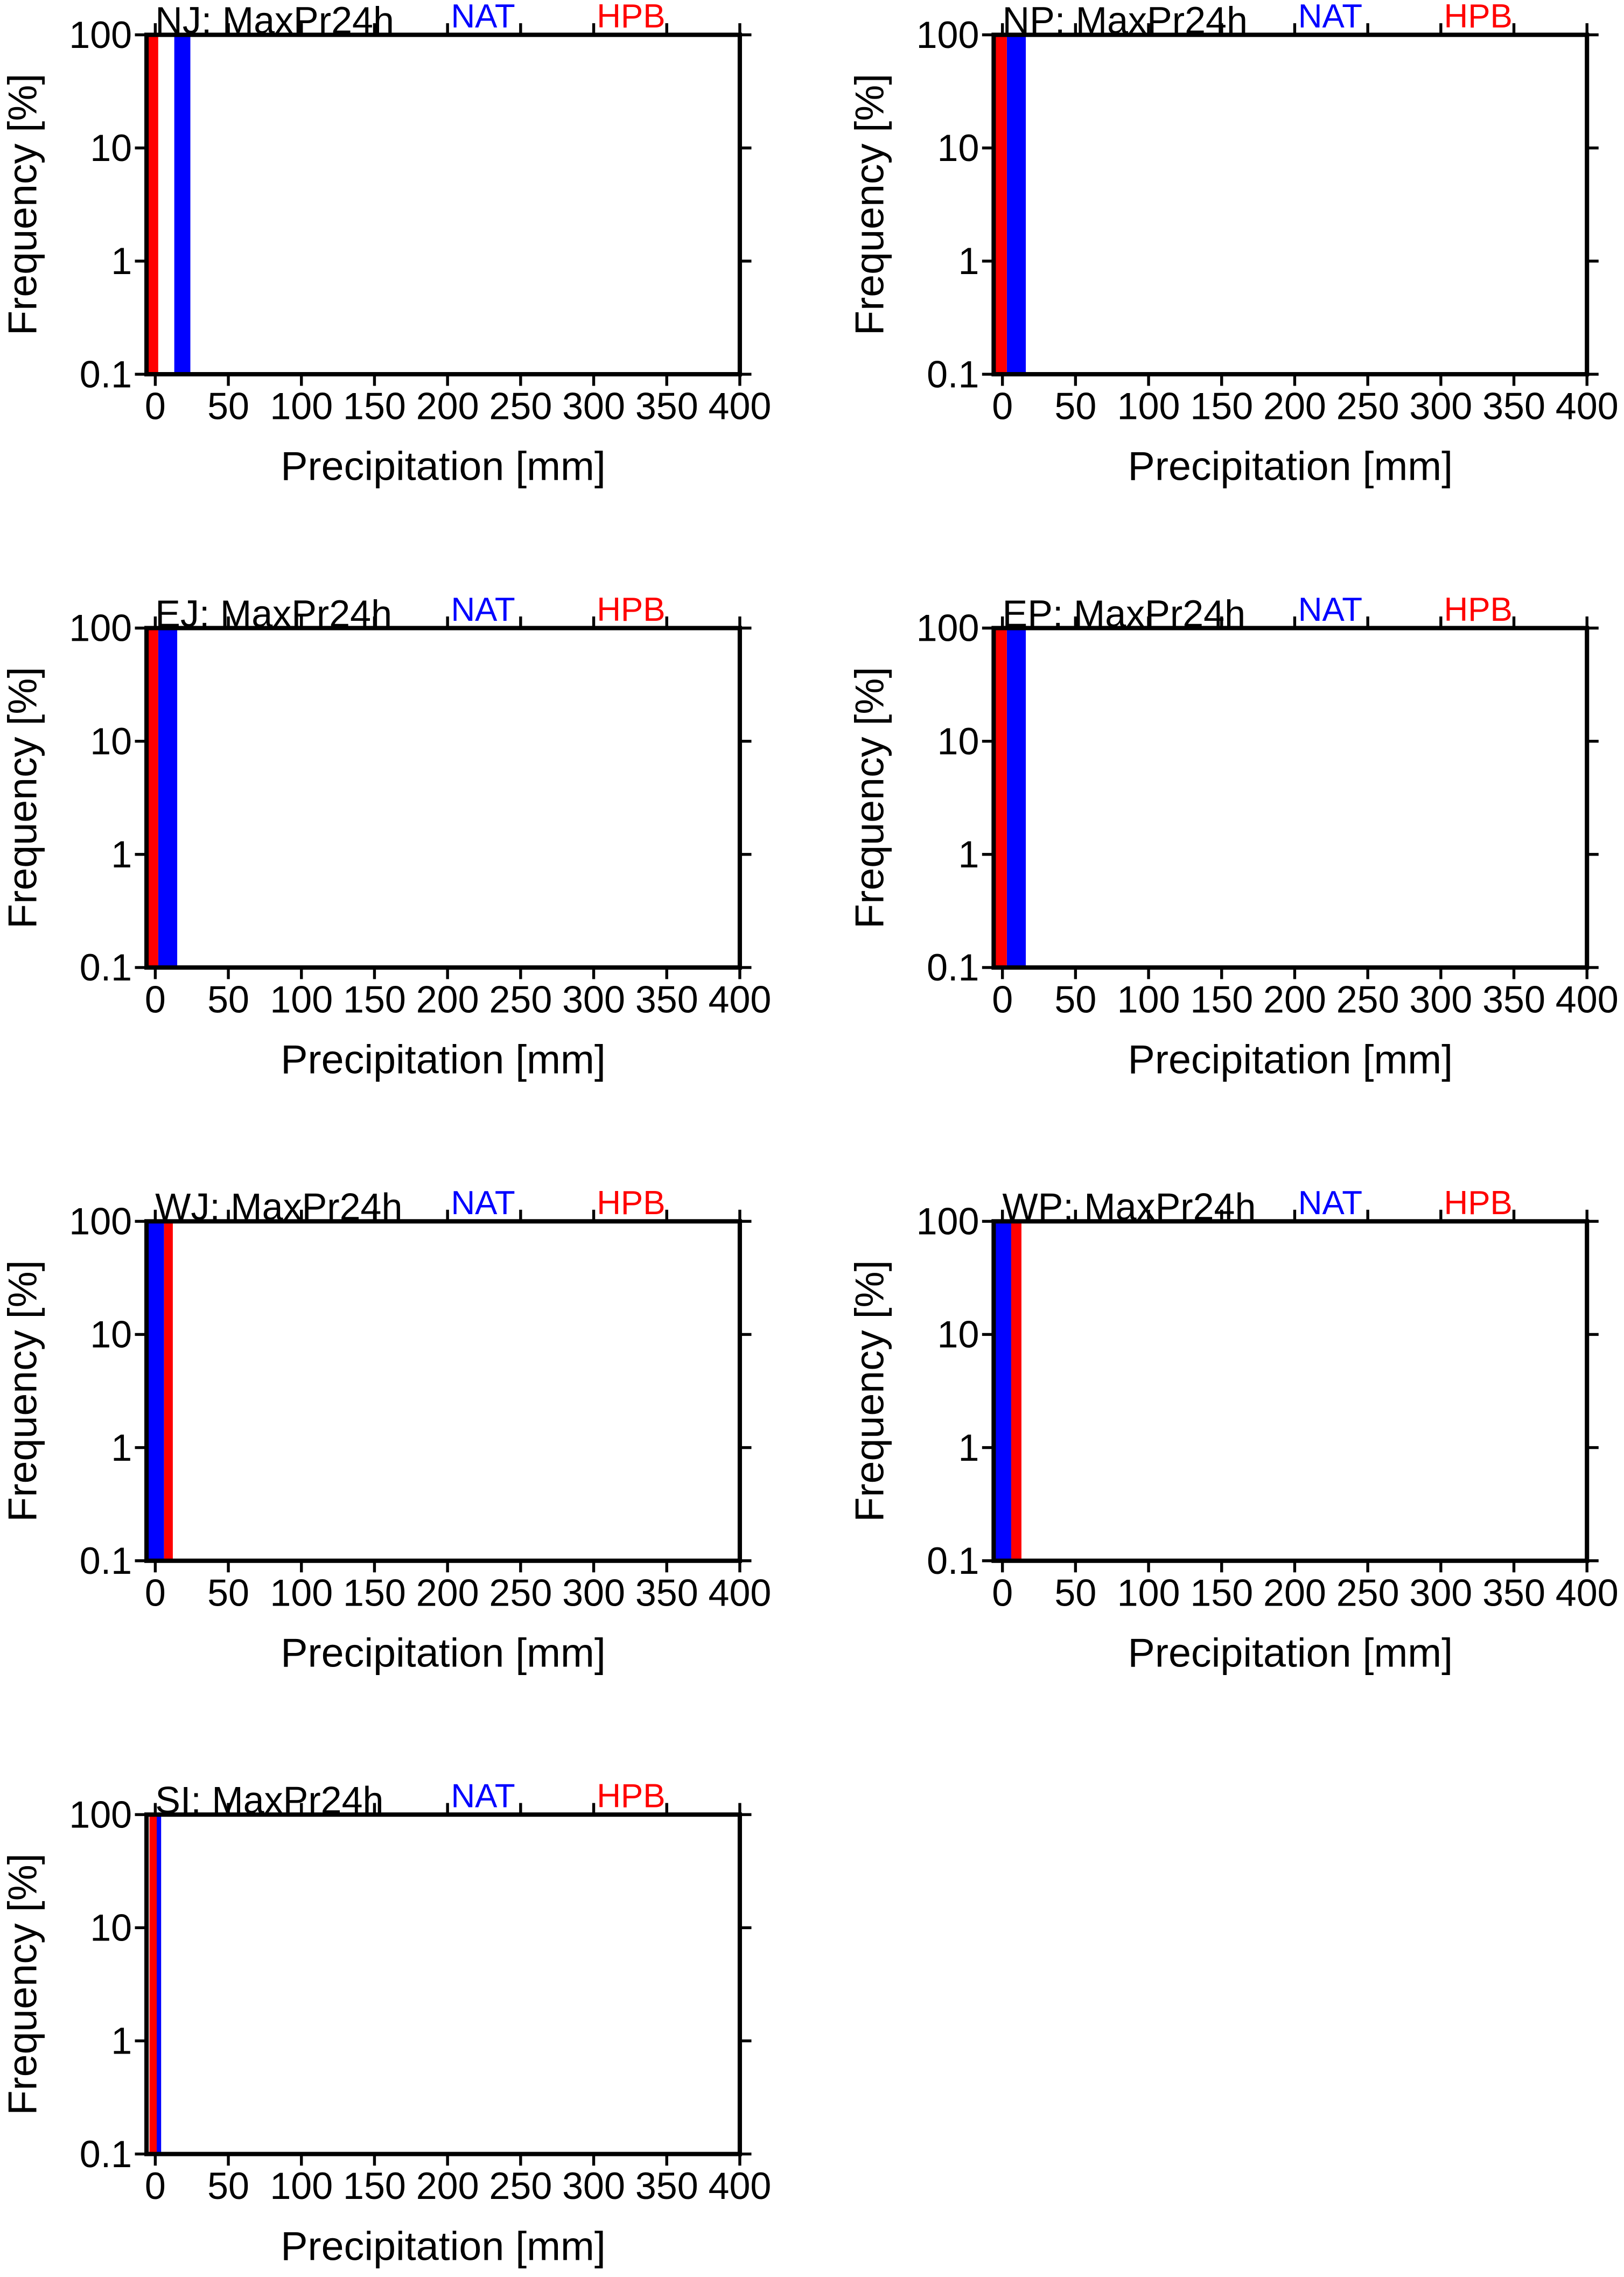 The image size is (1624, 2277). I want to click on chart-title: WP: MaxPr24h, so click(1129, 1207).